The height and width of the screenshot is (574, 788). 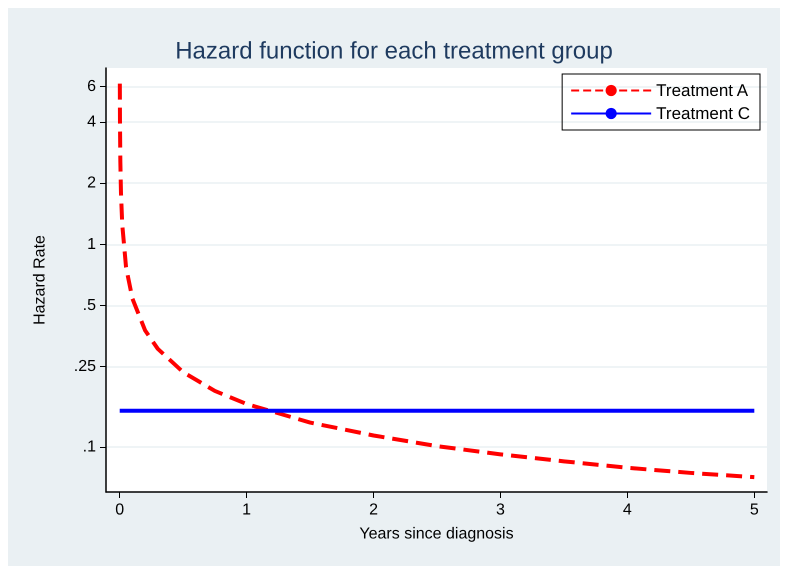 What do you see at coordinates (703, 113) in the screenshot?
I see `legend-label: Treatment C` at bounding box center [703, 113].